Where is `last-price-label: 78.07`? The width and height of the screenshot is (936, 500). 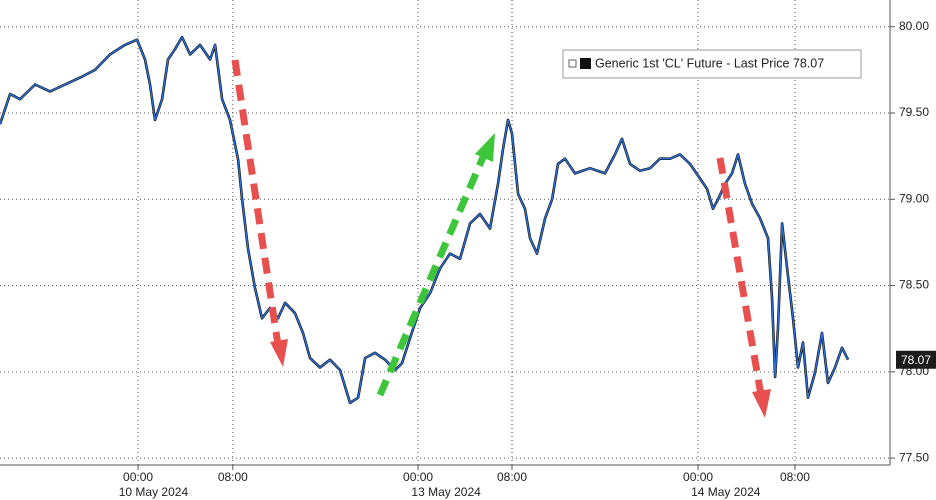 last-price-label: 78.07 is located at coordinates (916, 360).